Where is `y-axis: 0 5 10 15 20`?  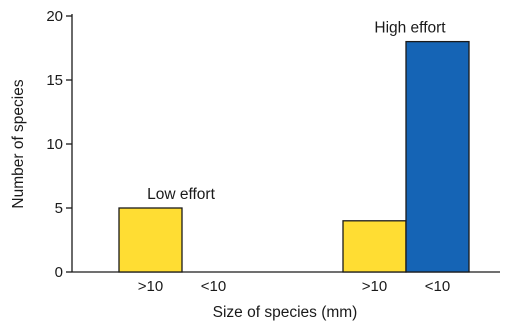 y-axis: 0 5 10 15 20 is located at coordinates (59, 144).